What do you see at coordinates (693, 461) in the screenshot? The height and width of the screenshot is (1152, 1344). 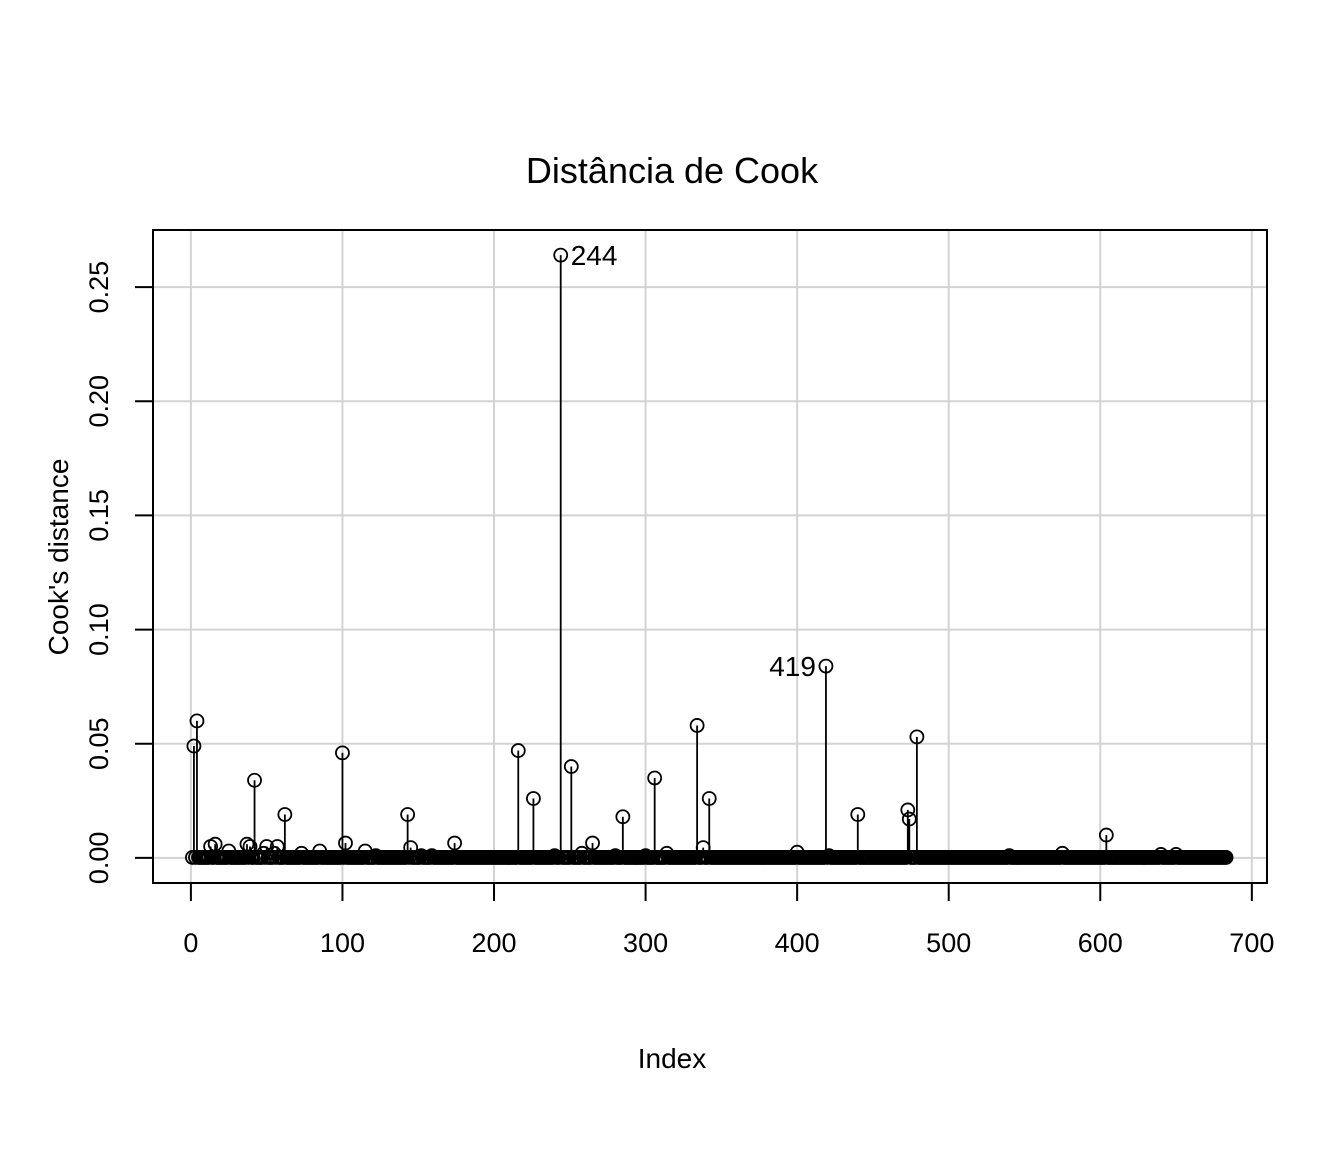 I see `point-annotations: 244 419` at bounding box center [693, 461].